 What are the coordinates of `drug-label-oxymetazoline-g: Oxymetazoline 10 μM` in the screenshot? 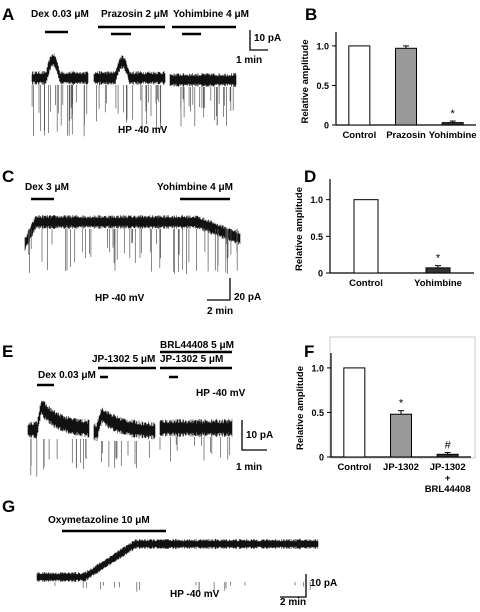 It's located at (99, 520).